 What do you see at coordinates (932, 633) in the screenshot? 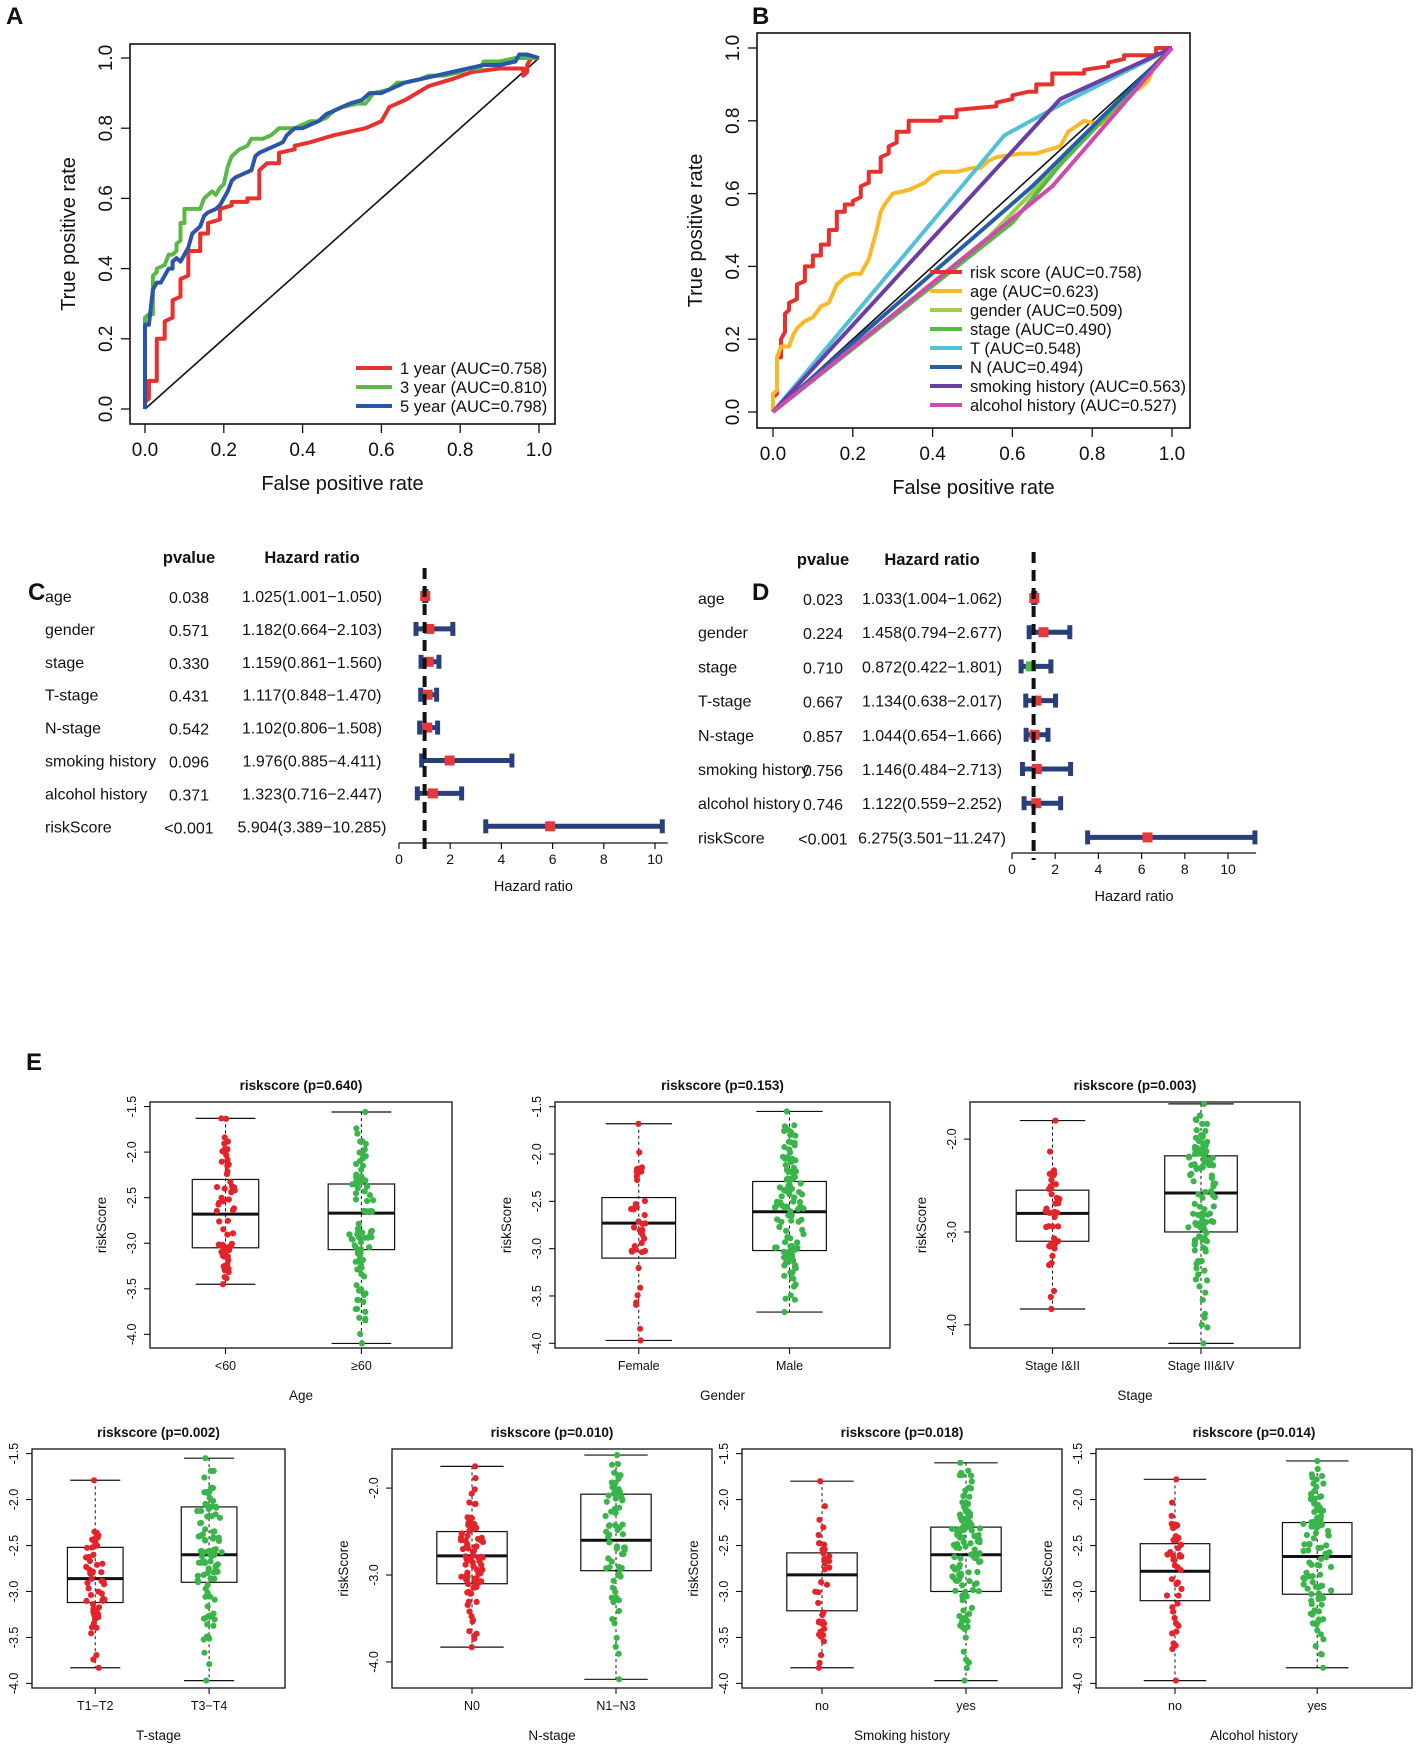
I see `forest-d-row-hr: 1.458(0.794−2.677)` at bounding box center [932, 633].